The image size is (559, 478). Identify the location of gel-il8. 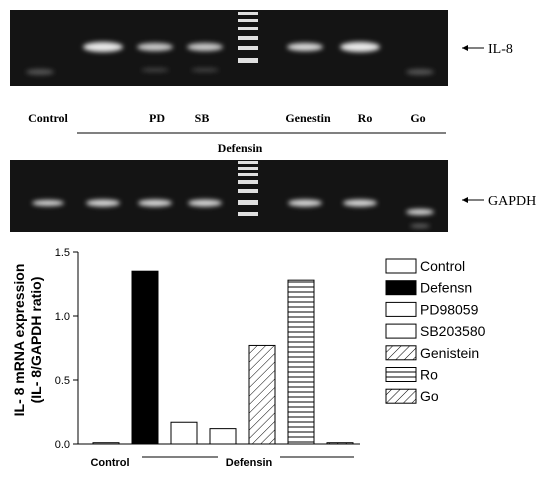
(229, 48).